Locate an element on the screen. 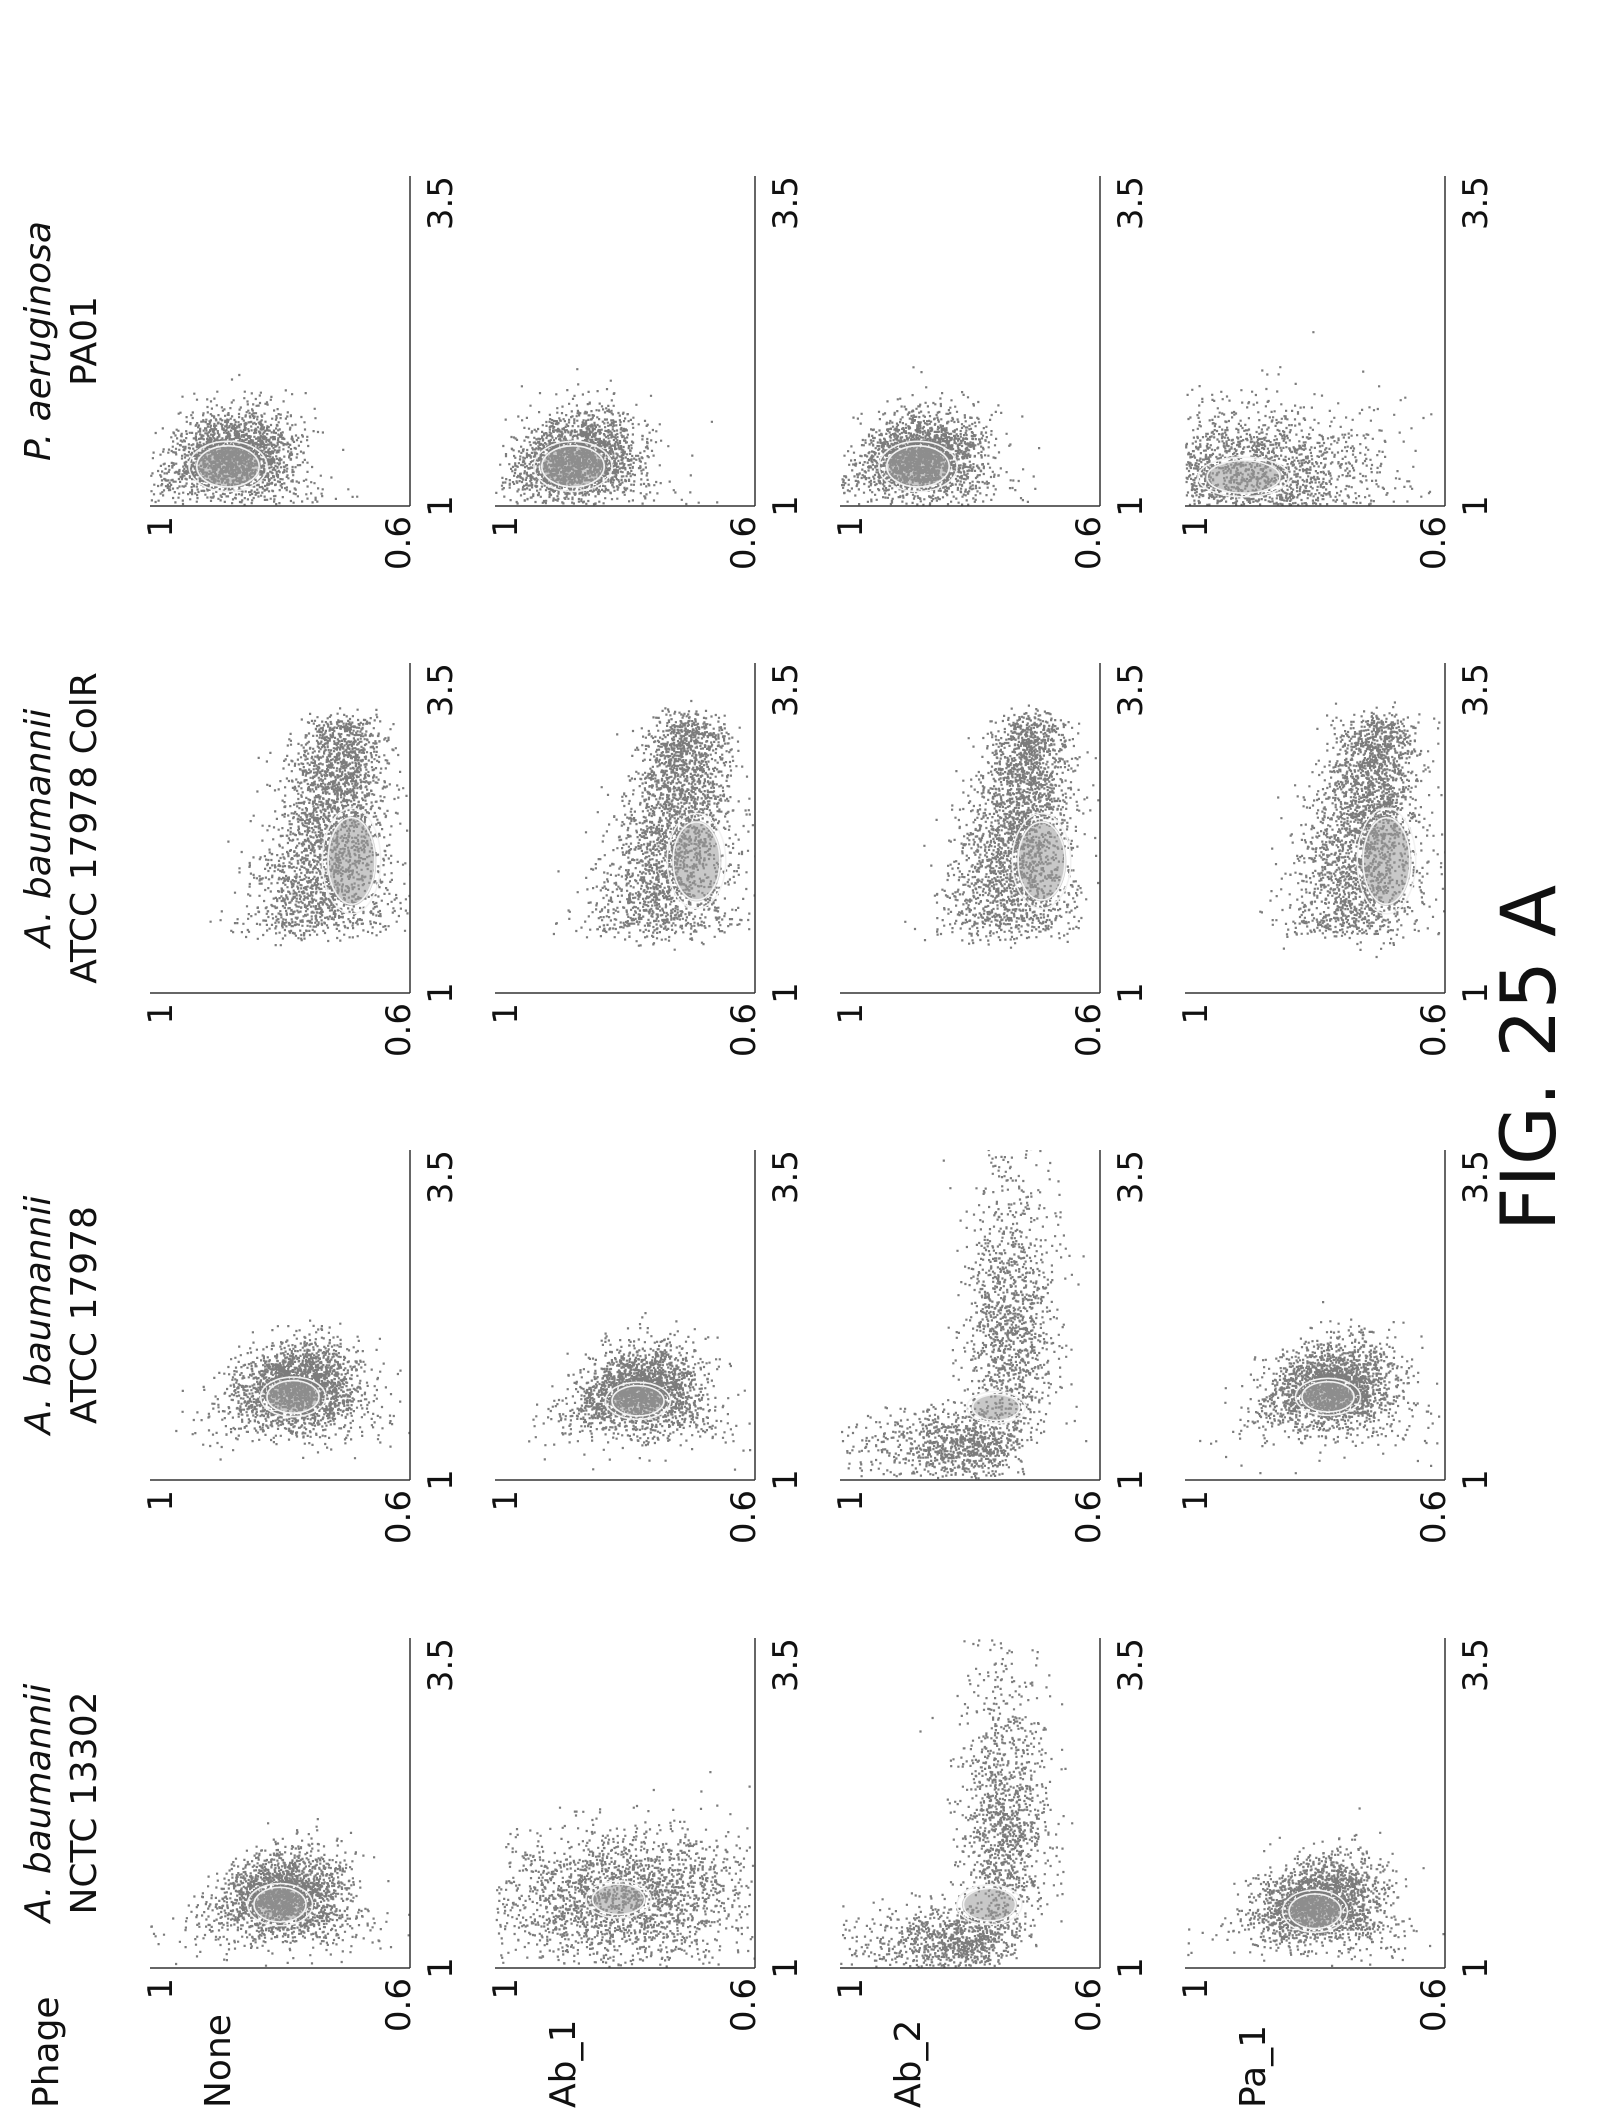  column-header-strain: ATCC 17978 ColR is located at coordinates (84, 828).